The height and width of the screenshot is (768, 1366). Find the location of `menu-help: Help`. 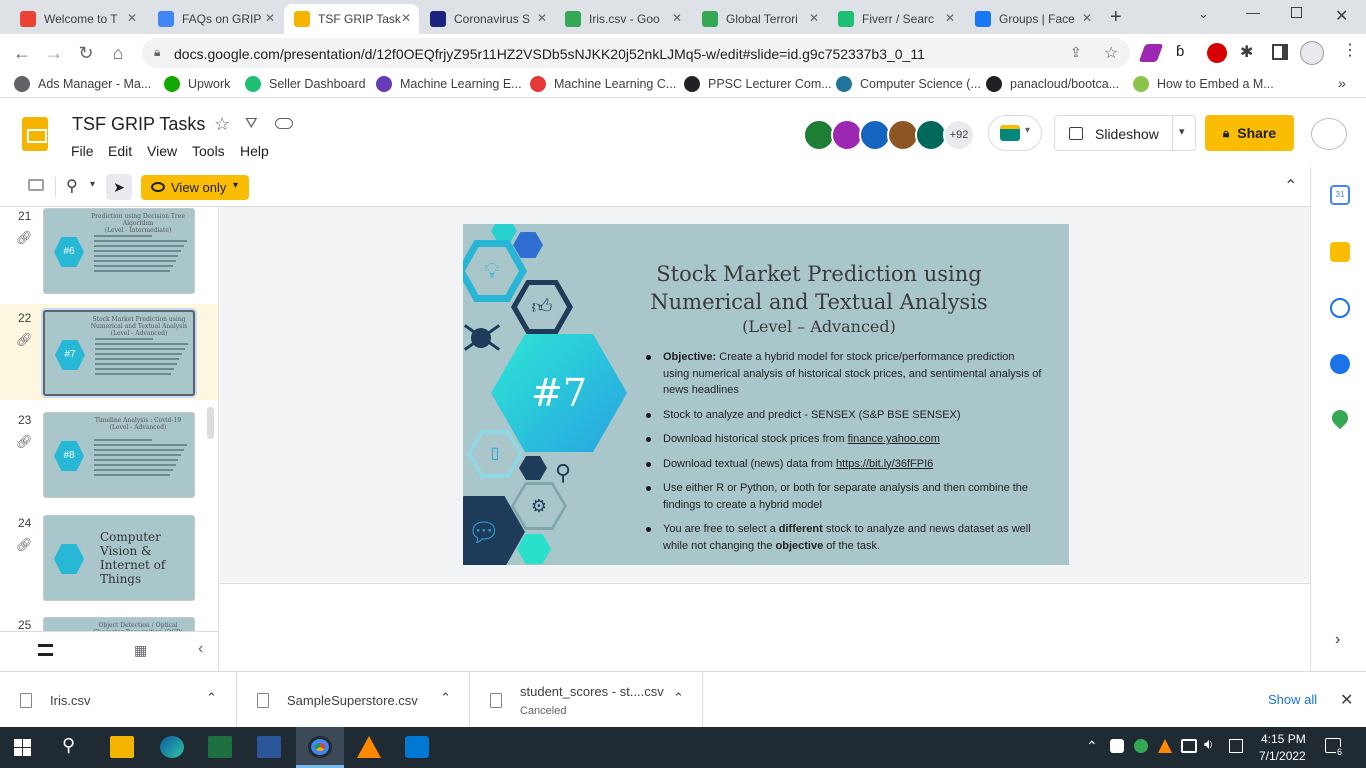

menu-help: Help is located at coordinates (254, 151).